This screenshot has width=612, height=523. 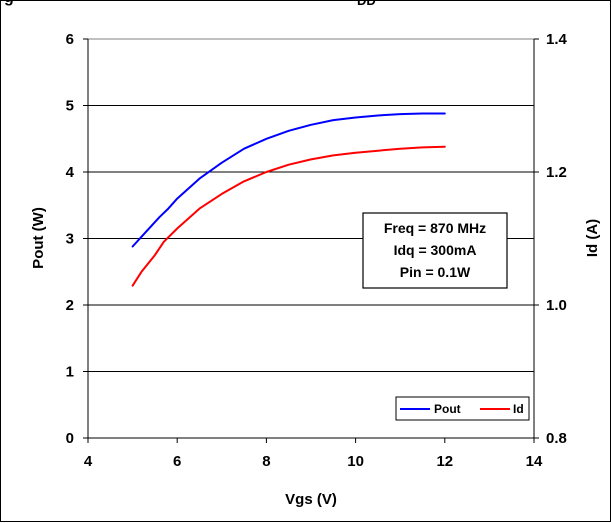 I want to click on y2-tick-label-0.8: 0.8, so click(x=556, y=438).